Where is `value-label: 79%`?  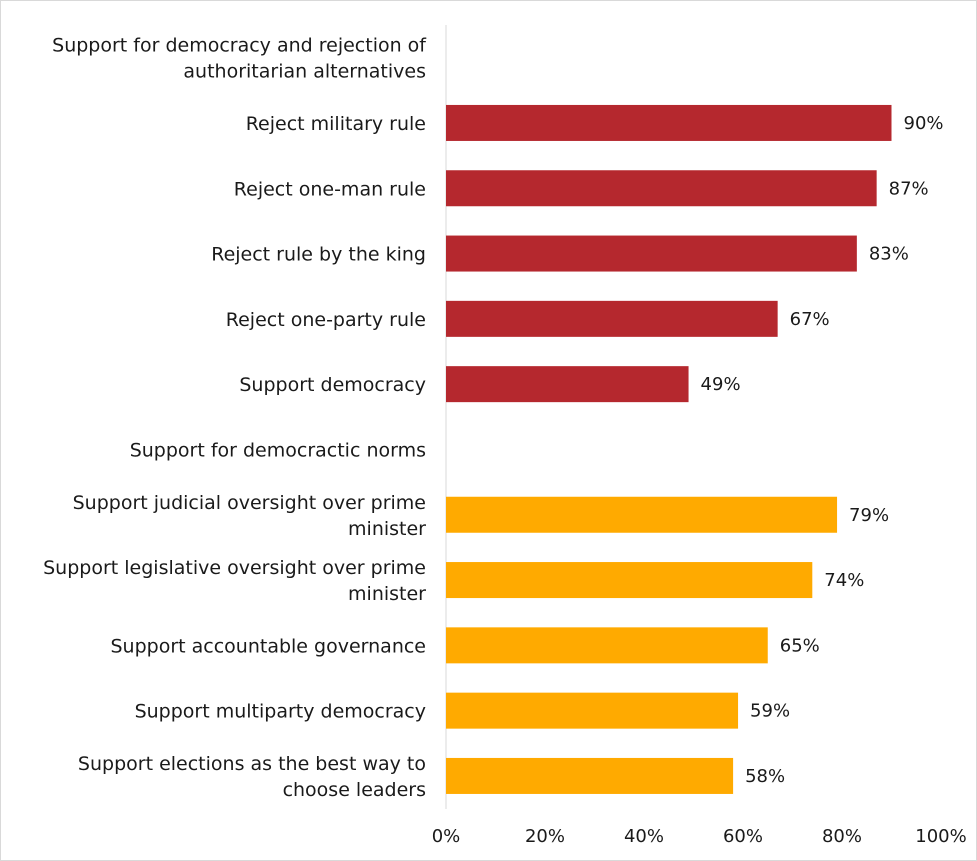
value-label: 79% is located at coordinates (869, 515).